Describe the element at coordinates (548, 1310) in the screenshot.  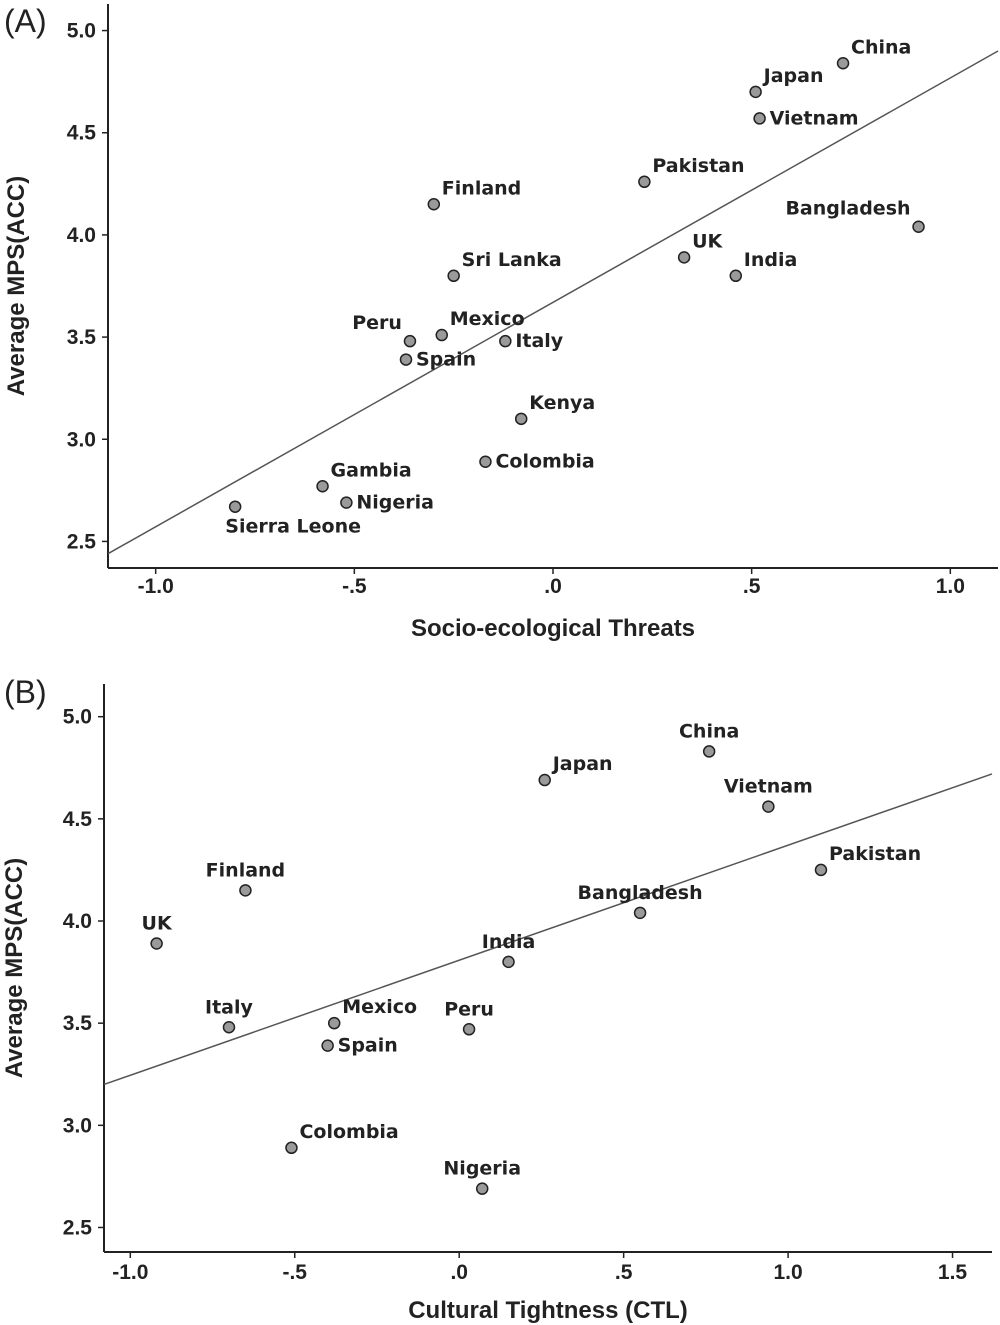
I see `x-axis-title: Cultural Tightness (CTL)` at that location.